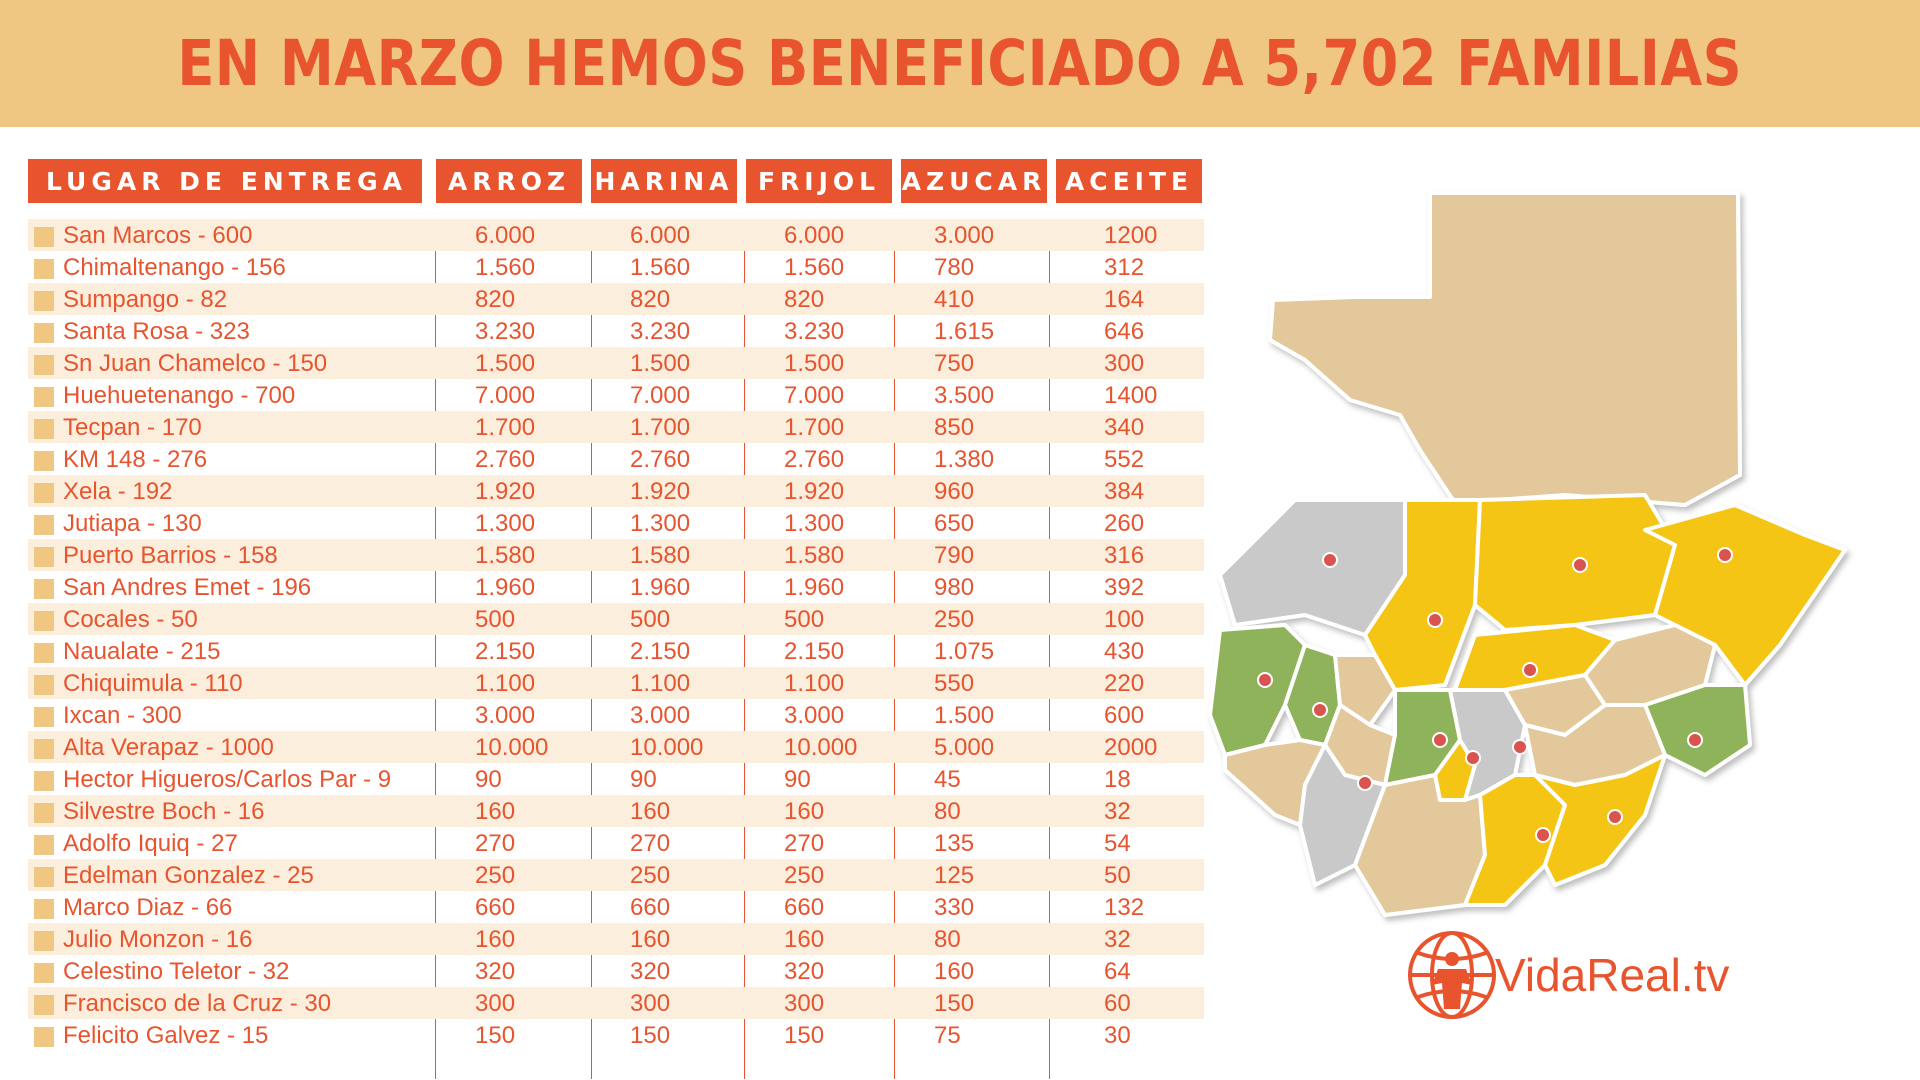 The width and height of the screenshot is (1920, 1080). I want to click on cell-azucar: 3.000, so click(964, 235).